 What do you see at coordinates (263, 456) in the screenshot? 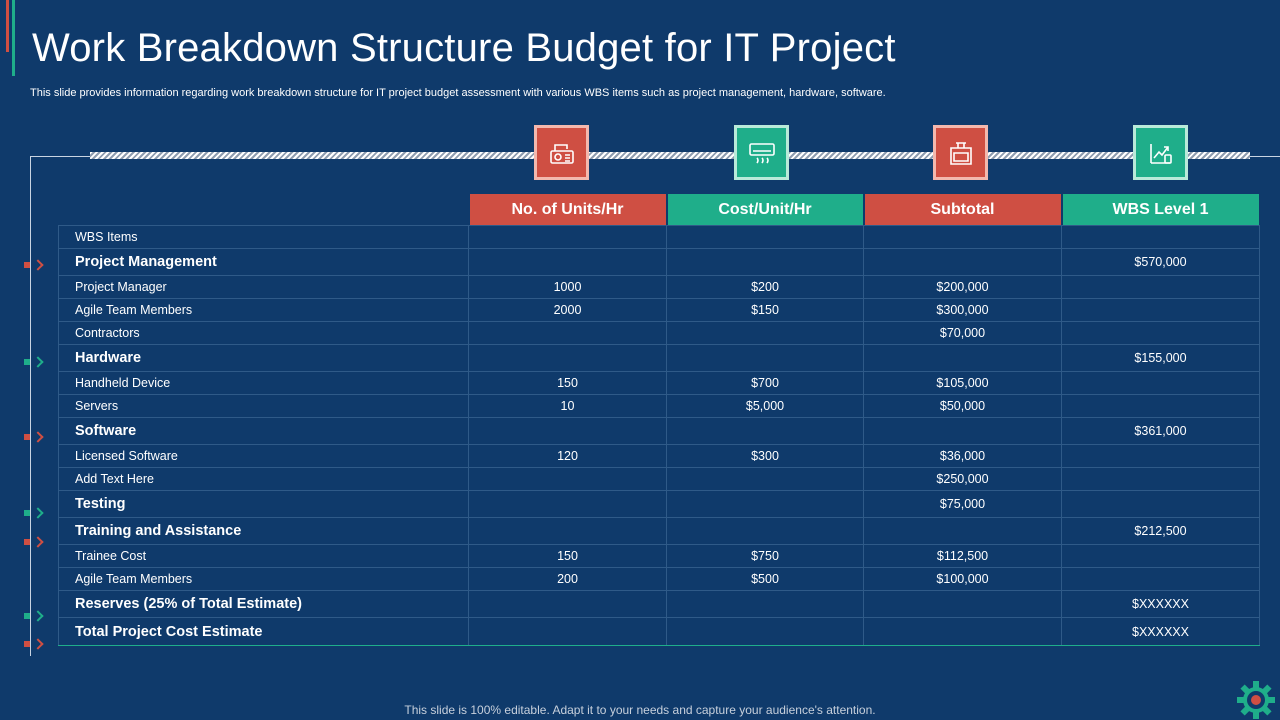
I see `wbs-item-cell: Licensed Software` at bounding box center [263, 456].